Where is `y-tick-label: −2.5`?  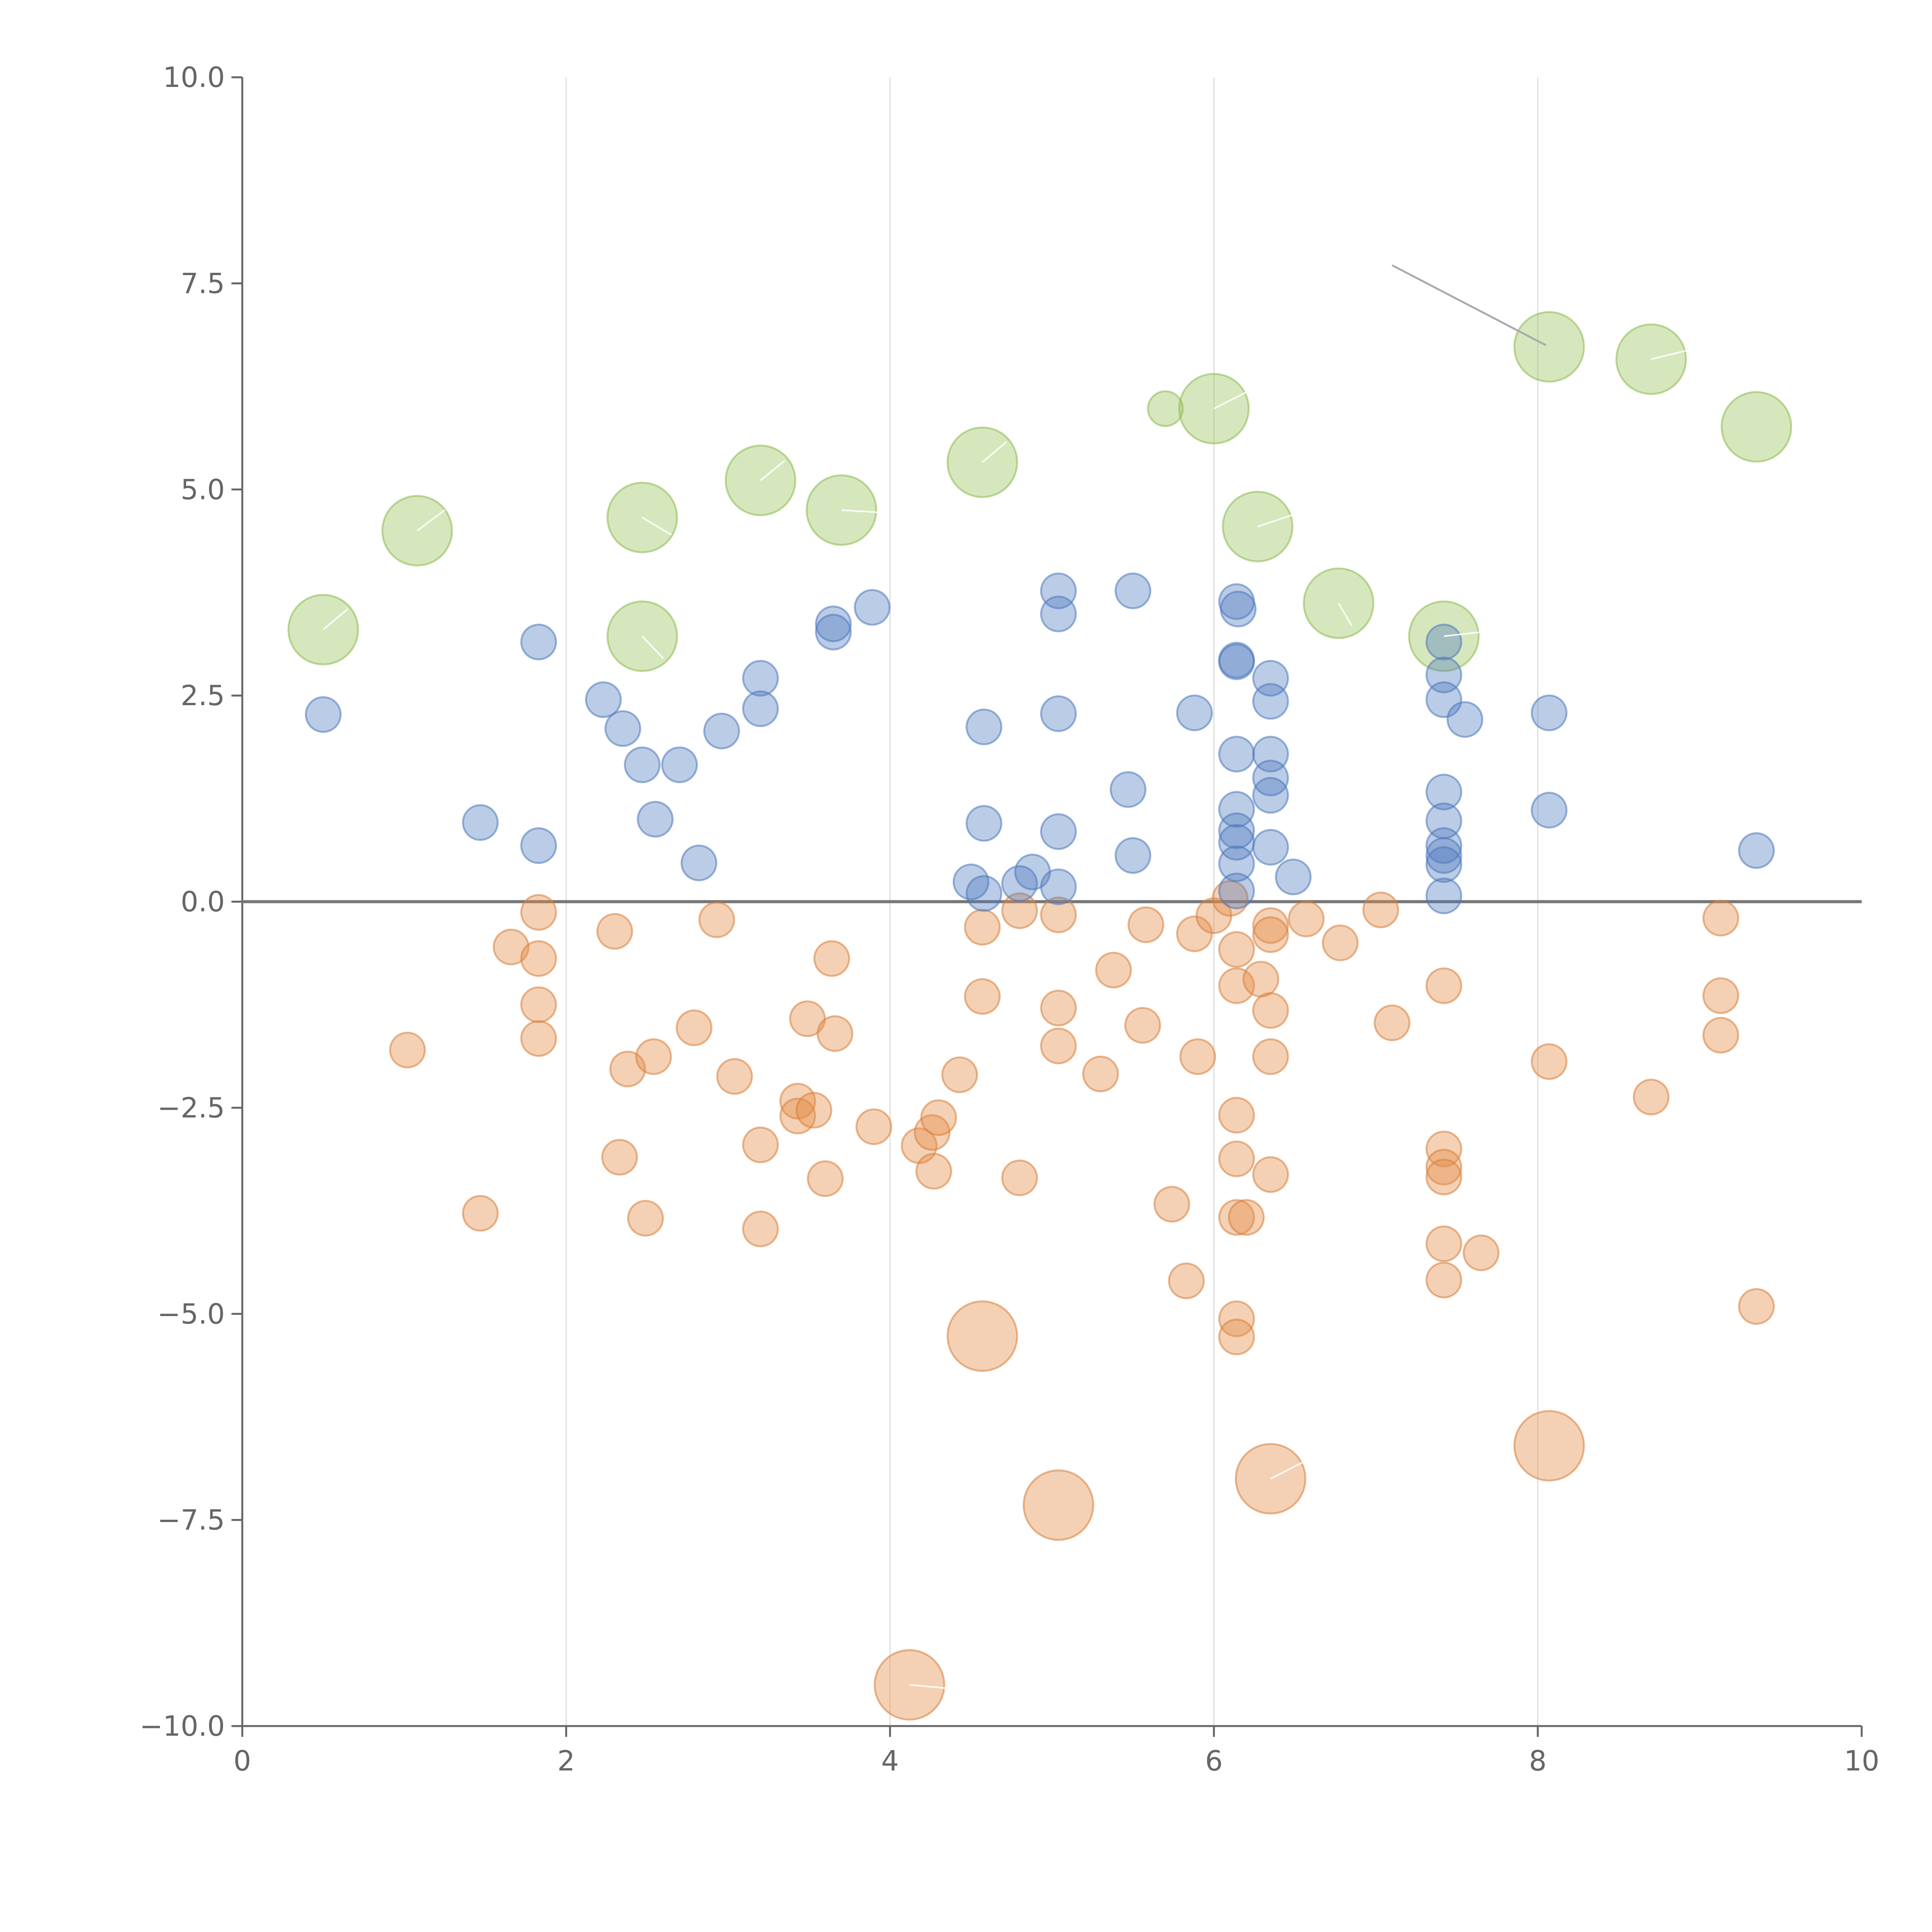 y-tick-label: −2.5 is located at coordinates (191, 1108).